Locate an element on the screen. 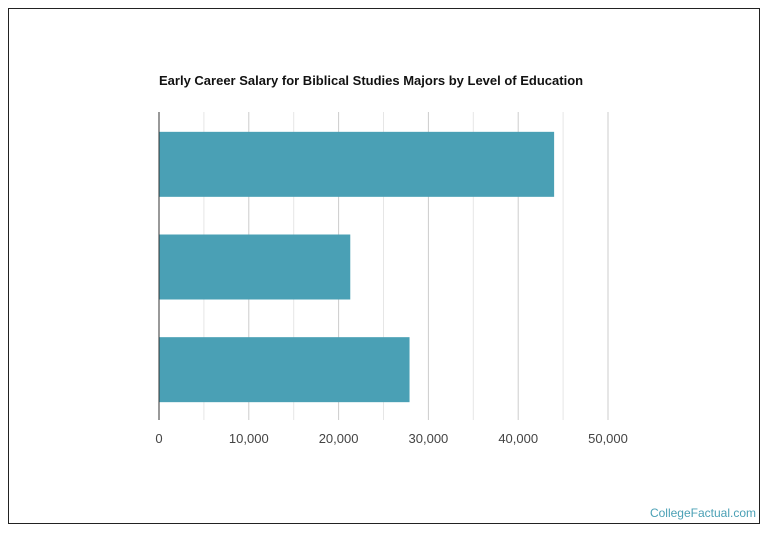 Image resolution: width=770 pixels, height=536 pixels. x-tick-label: 0 is located at coordinates (158, 438).